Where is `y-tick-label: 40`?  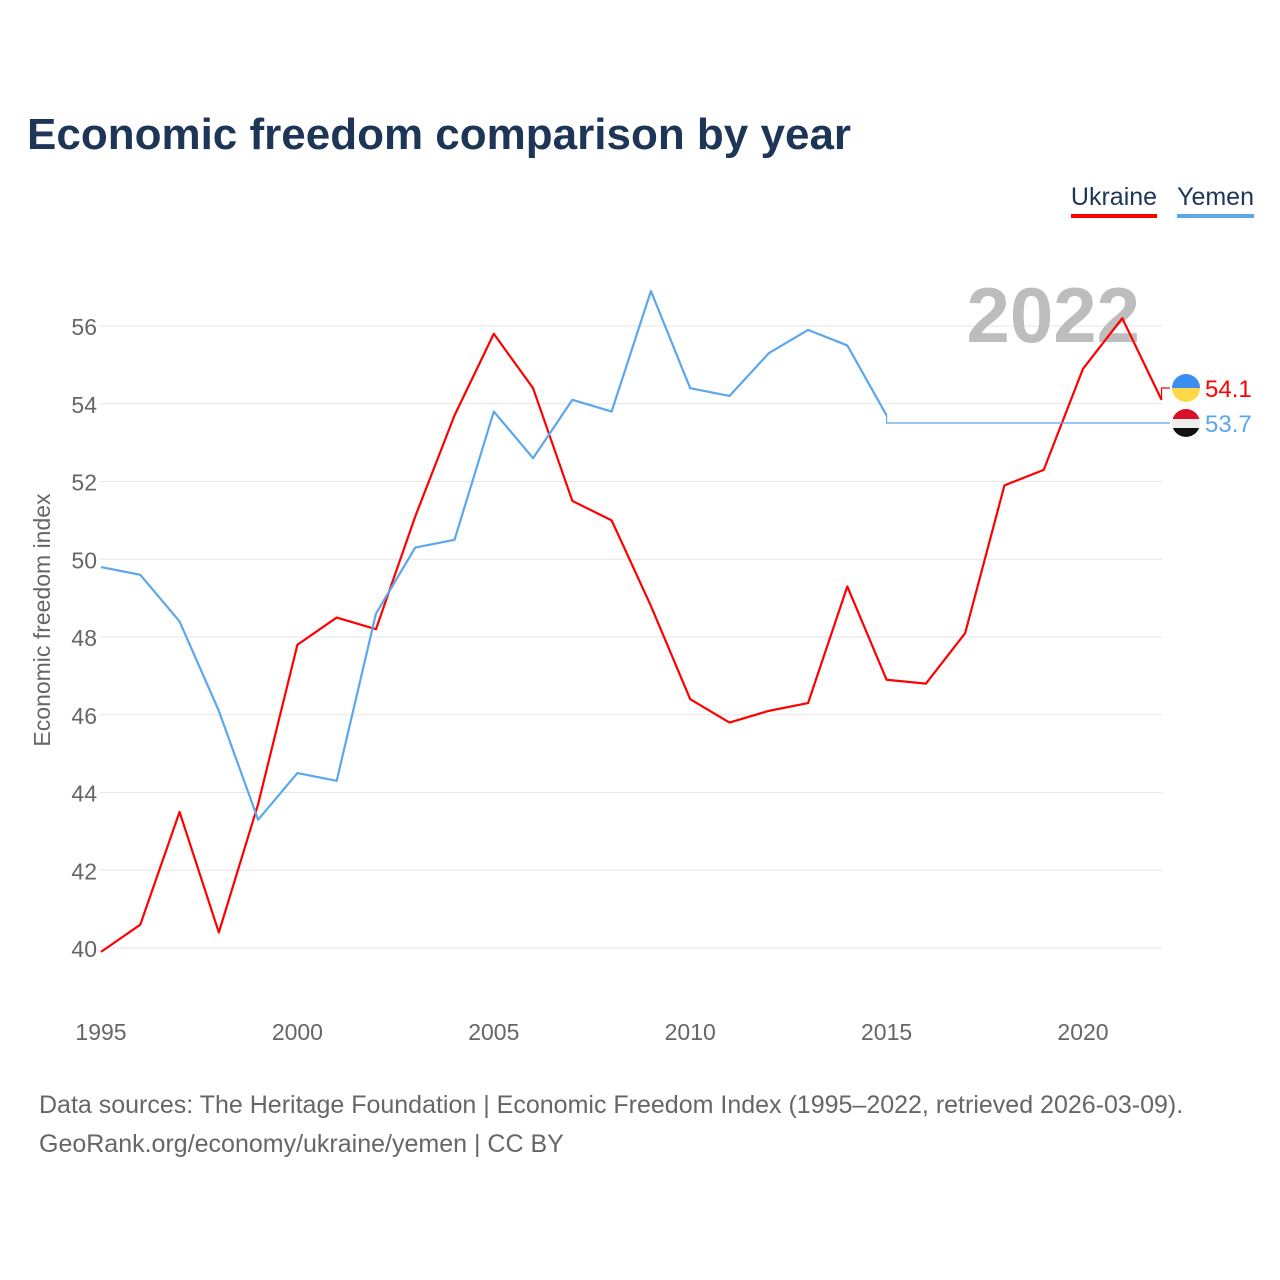 y-tick-label: 40 is located at coordinates (84, 949).